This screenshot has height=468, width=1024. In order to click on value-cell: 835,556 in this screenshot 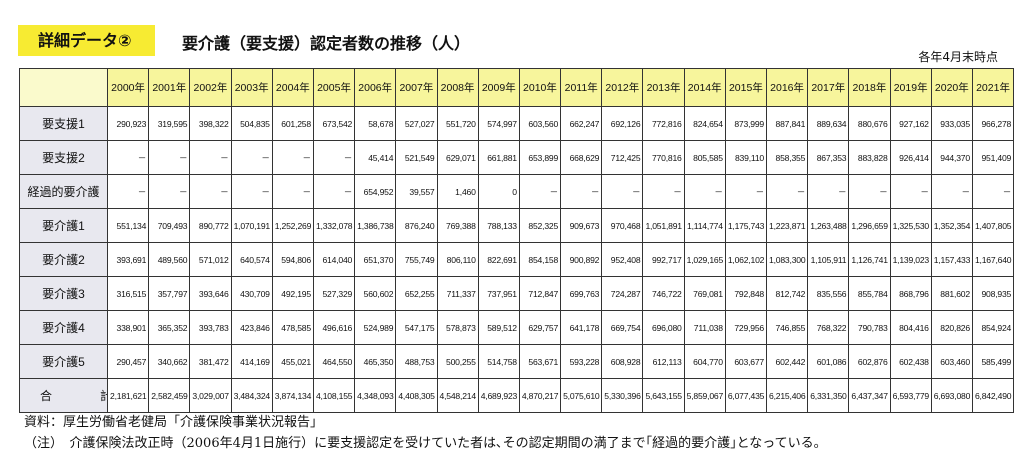, I will do `click(828, 293)`.